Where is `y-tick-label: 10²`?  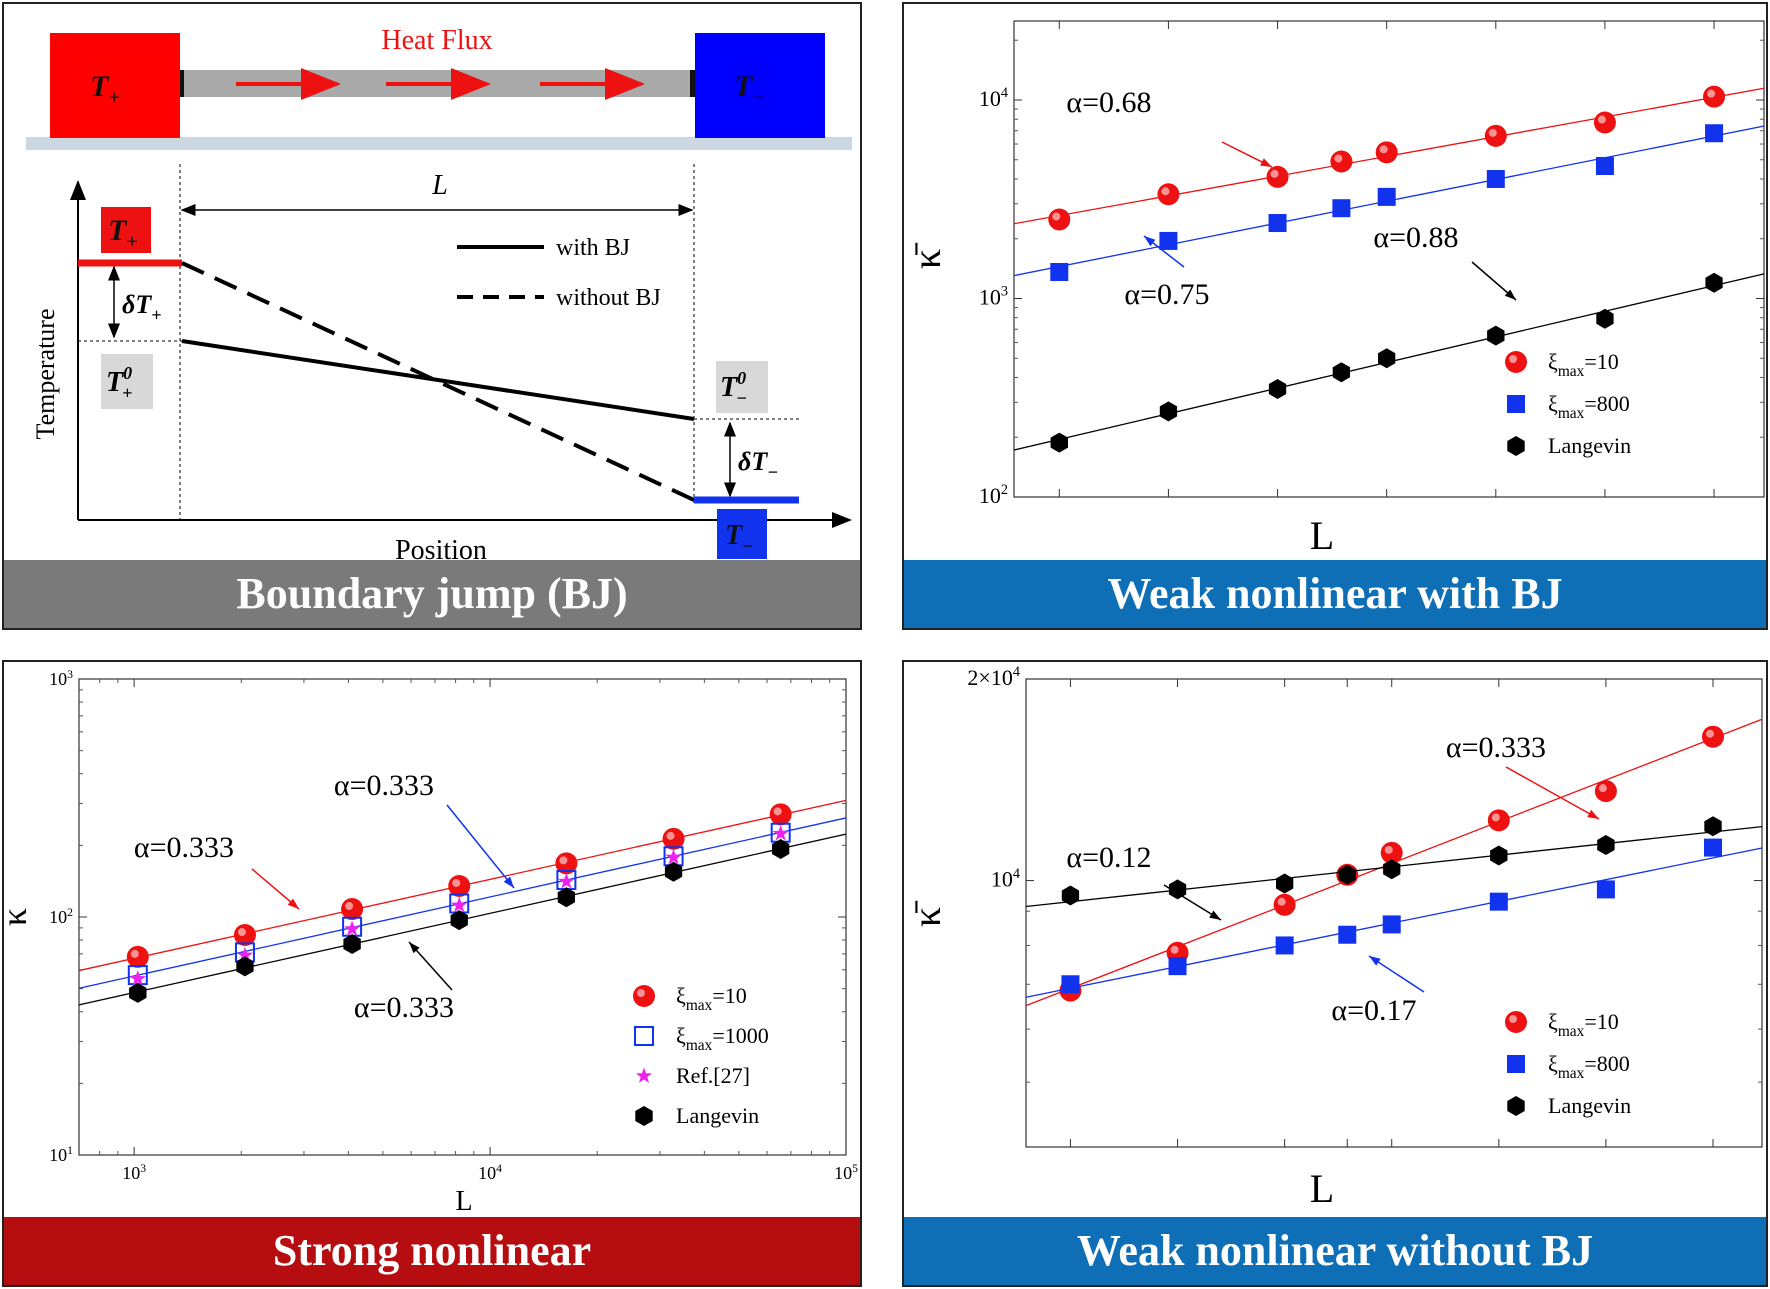
y-tick-label: 10² is located at coordinates (61, 916).